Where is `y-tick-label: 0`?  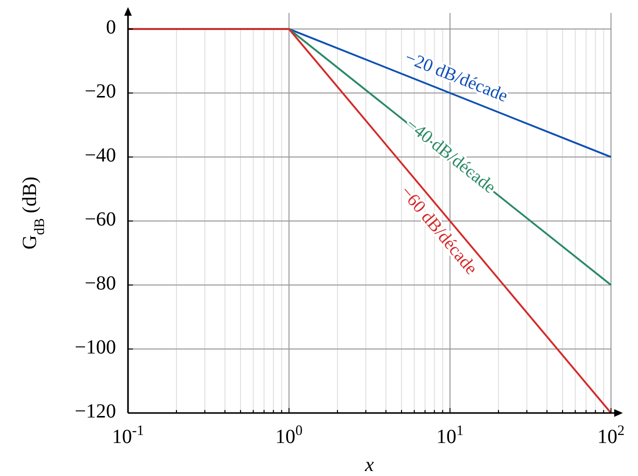 y-tick-label: 0 is located at coordinates (111, 27).